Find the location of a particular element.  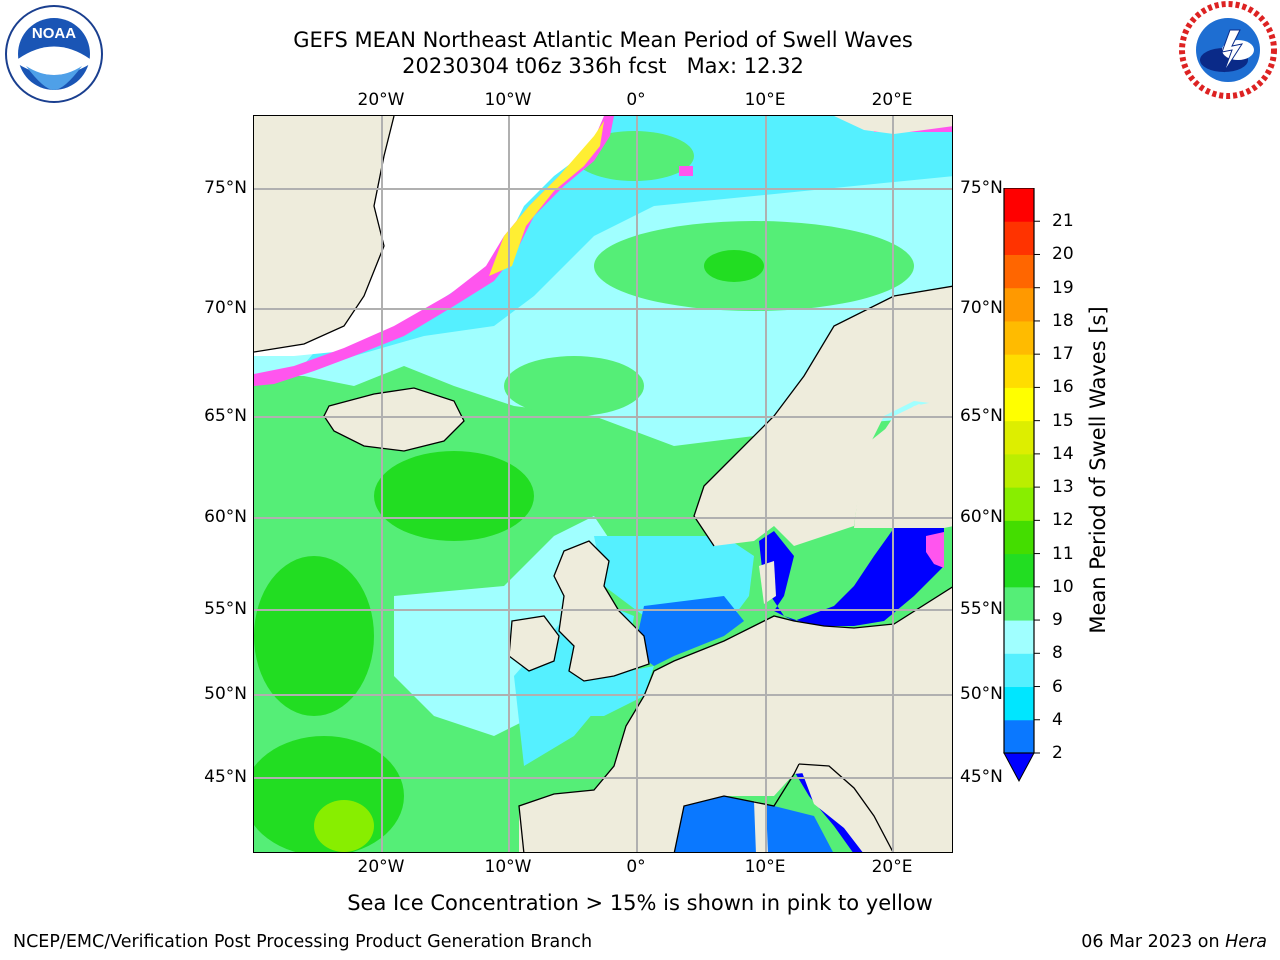

coastline-europe is located at coordinates (735, 719).